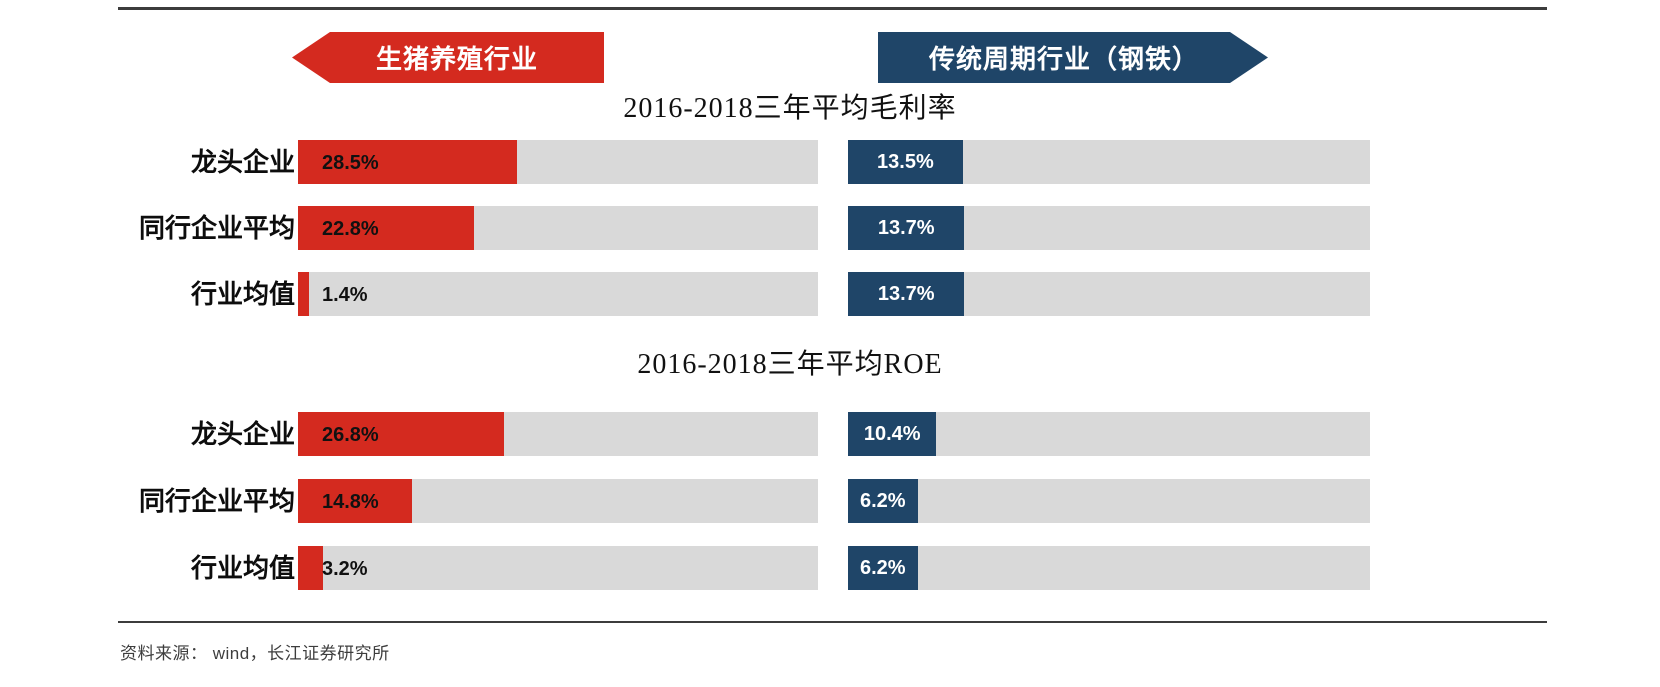  Describe the element at coordinates (790, 364) in the screenshot. I see `chart2-title: 2016-2018三年平均ROE` at that location.